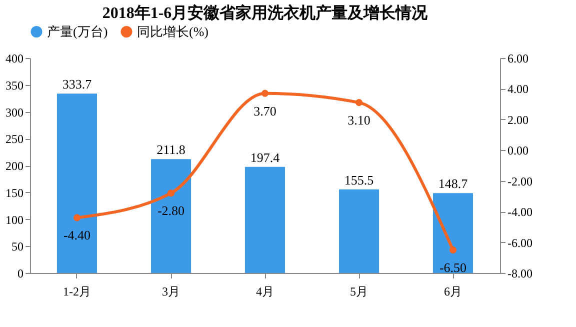 The height and width of the screenshot is (327, 576). I want to click on x-tick-label: 4月, so click(265, 291).